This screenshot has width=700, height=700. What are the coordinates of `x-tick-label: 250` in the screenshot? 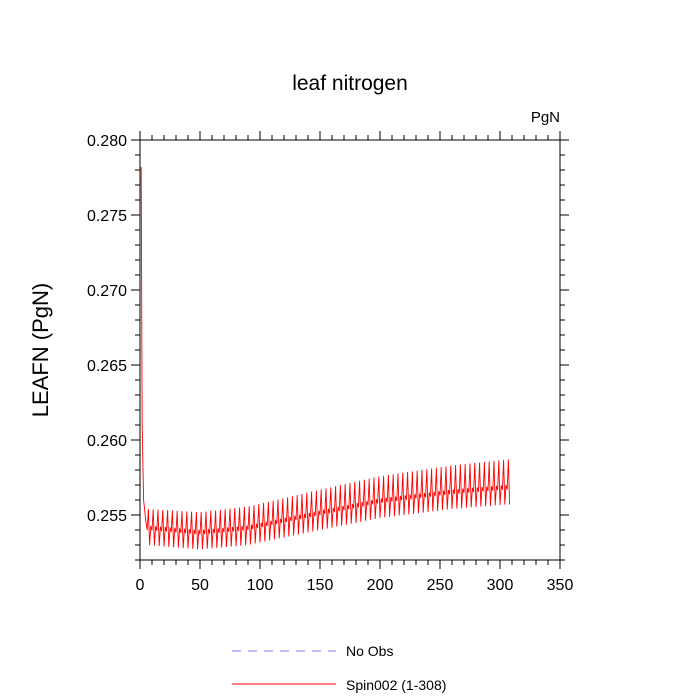 It's located at (440, 585).